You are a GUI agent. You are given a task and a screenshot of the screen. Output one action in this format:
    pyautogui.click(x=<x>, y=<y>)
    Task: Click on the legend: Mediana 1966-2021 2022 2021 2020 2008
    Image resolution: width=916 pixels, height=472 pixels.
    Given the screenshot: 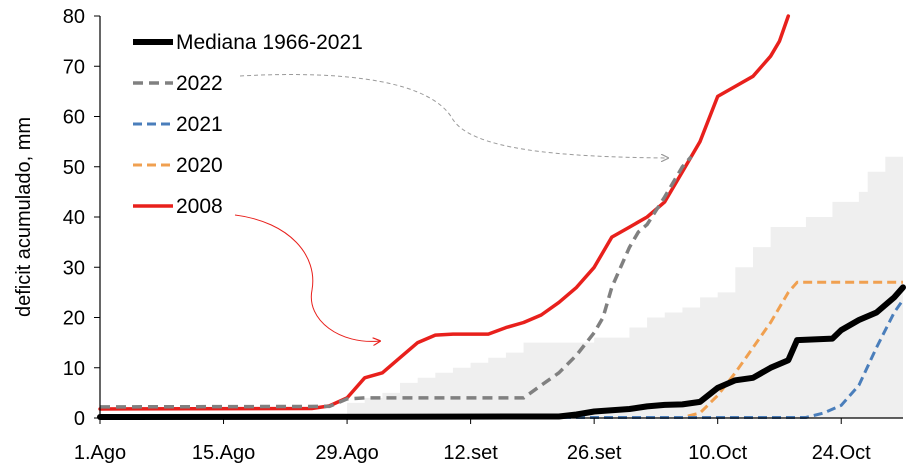 What is the action you would take?
    pyautogui.click(x=248, y=124)
    